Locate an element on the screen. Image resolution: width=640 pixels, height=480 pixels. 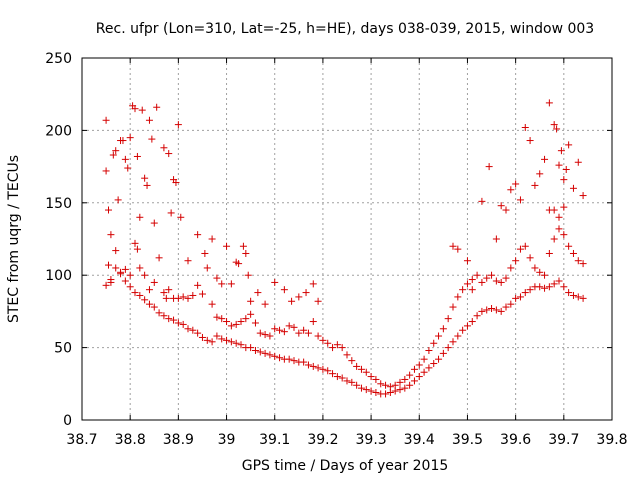
y-axis-label: STEC from uqrg / TECUs is located at coordinates (14, 239).